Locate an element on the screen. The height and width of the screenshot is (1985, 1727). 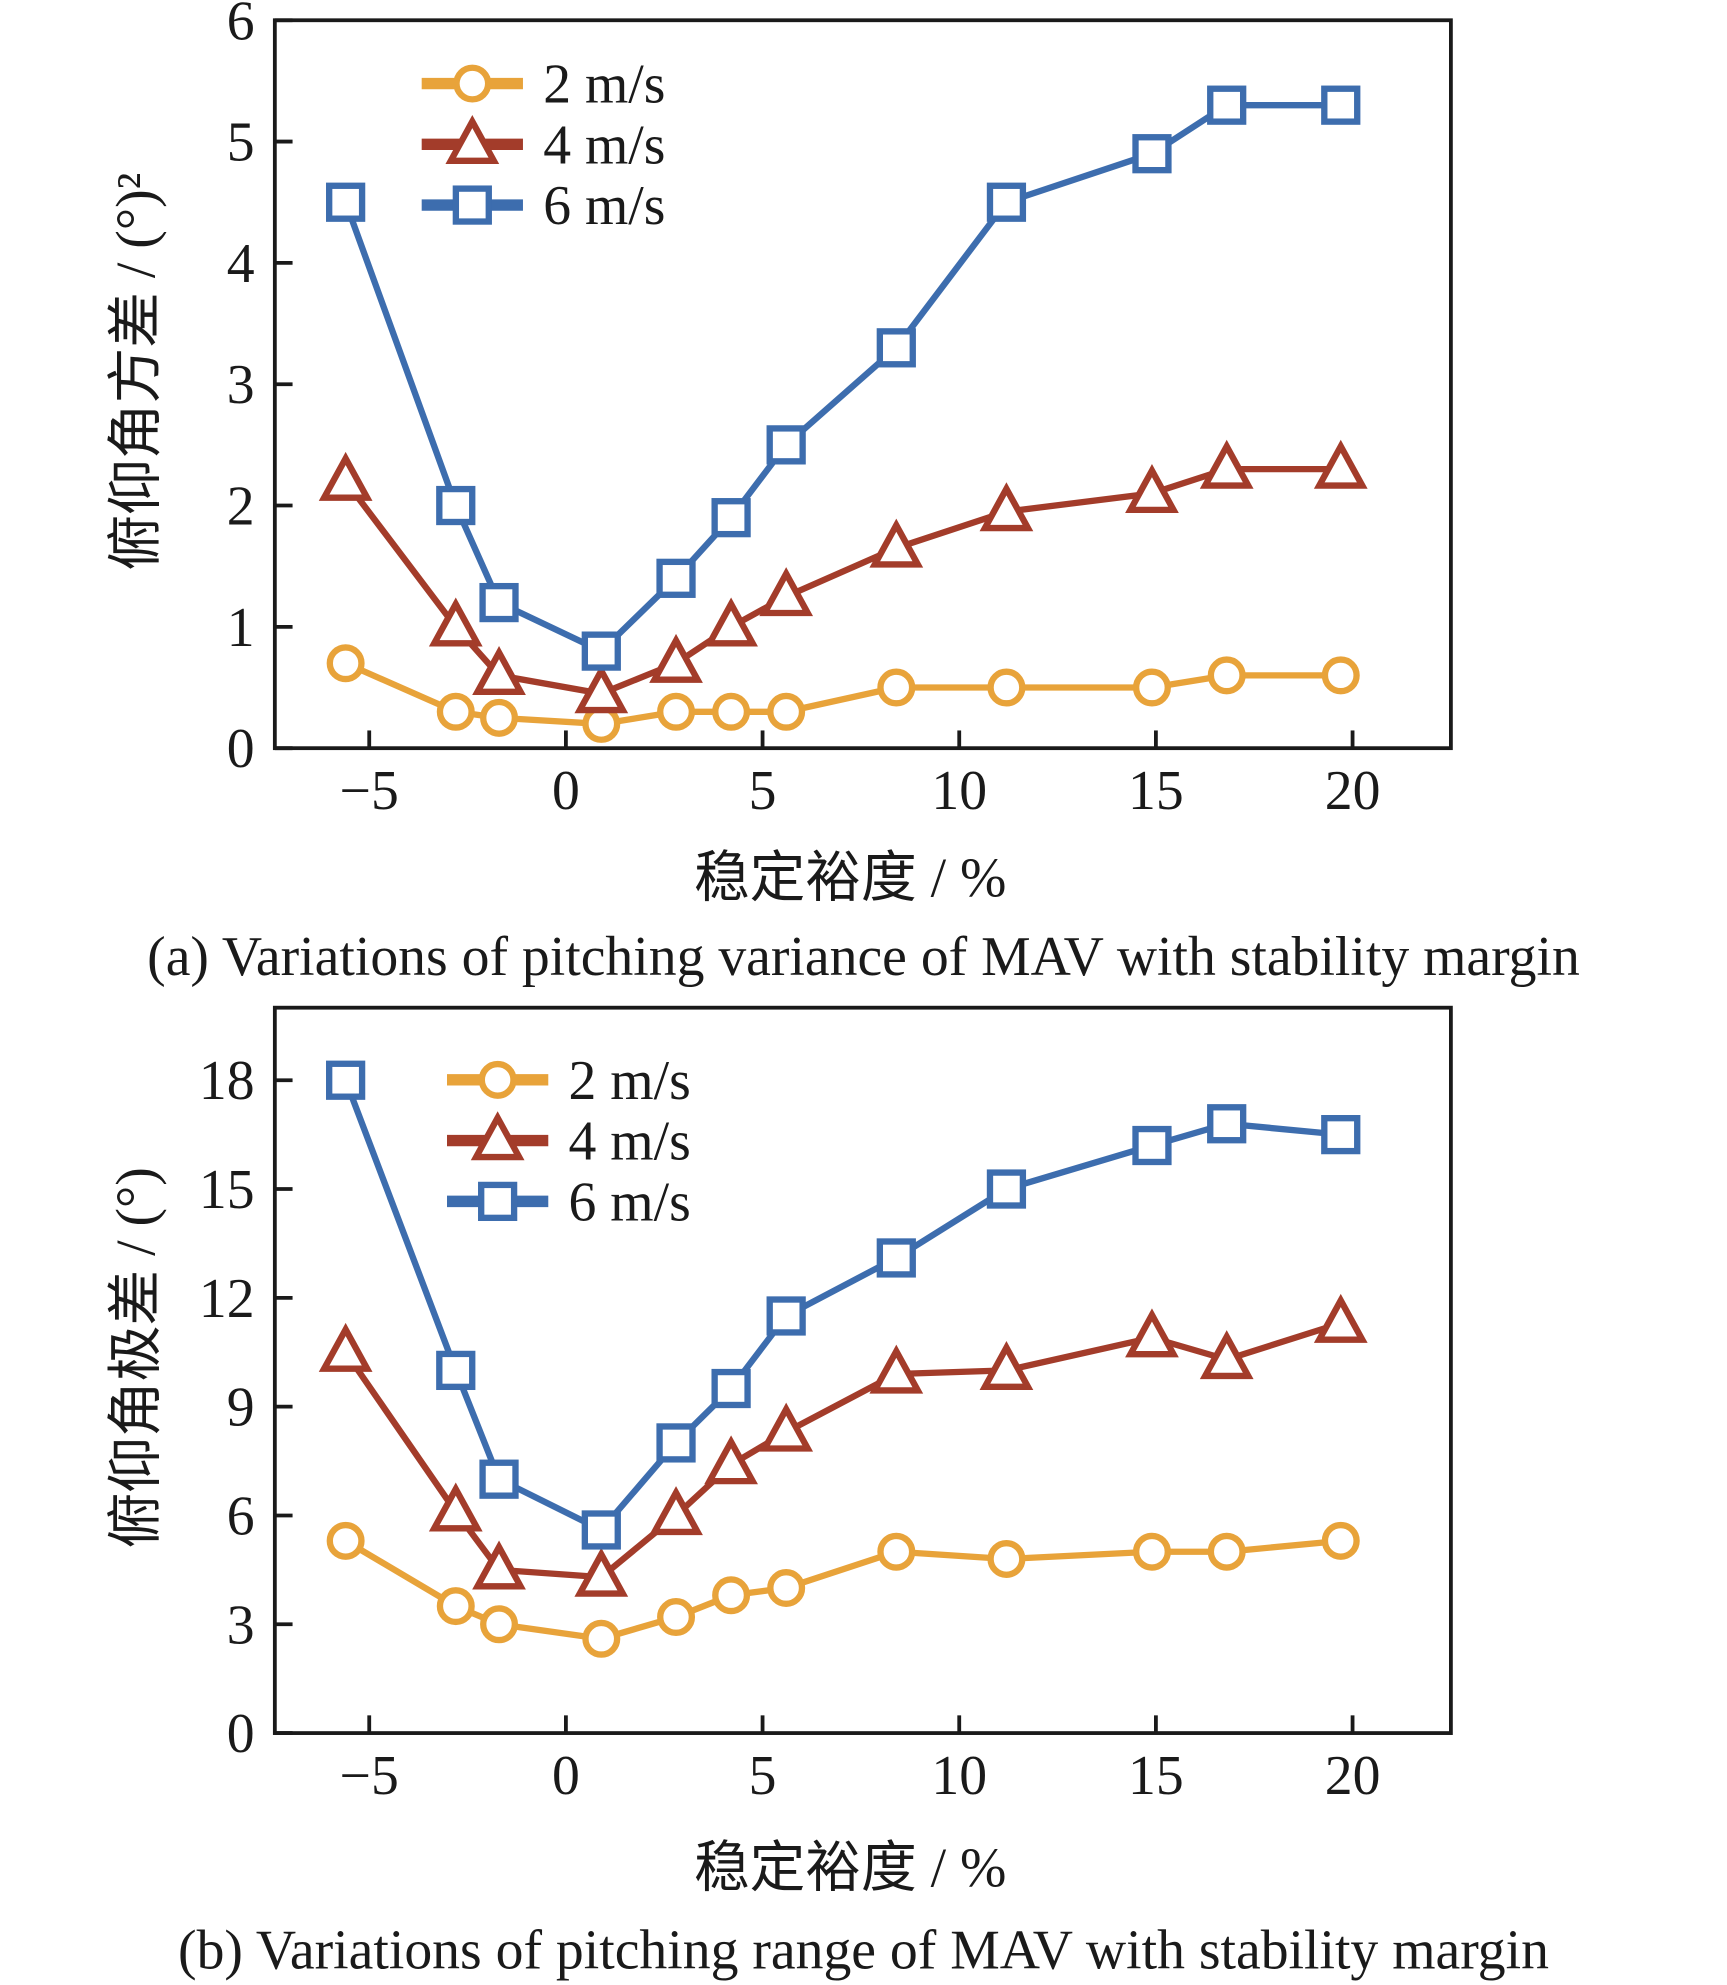
y-tick-label: 12 is located at coordinates (227, 1299).